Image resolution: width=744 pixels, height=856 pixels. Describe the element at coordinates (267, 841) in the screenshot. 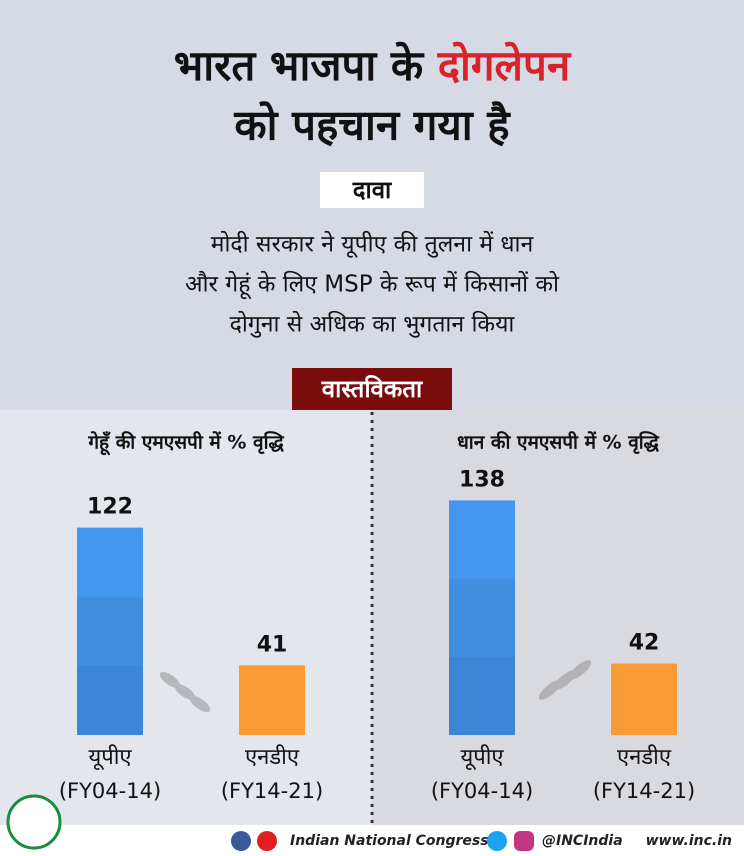

I see `youtube-icon` at that location.